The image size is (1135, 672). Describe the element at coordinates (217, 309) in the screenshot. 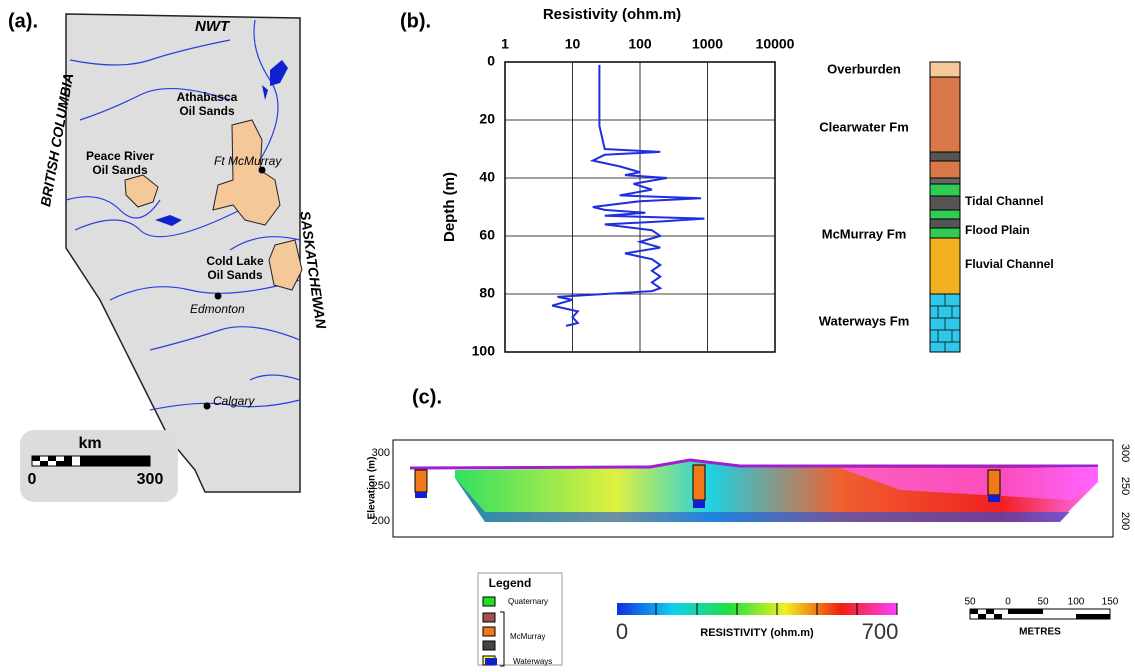

I see `city-label: Edmonton` at that location.